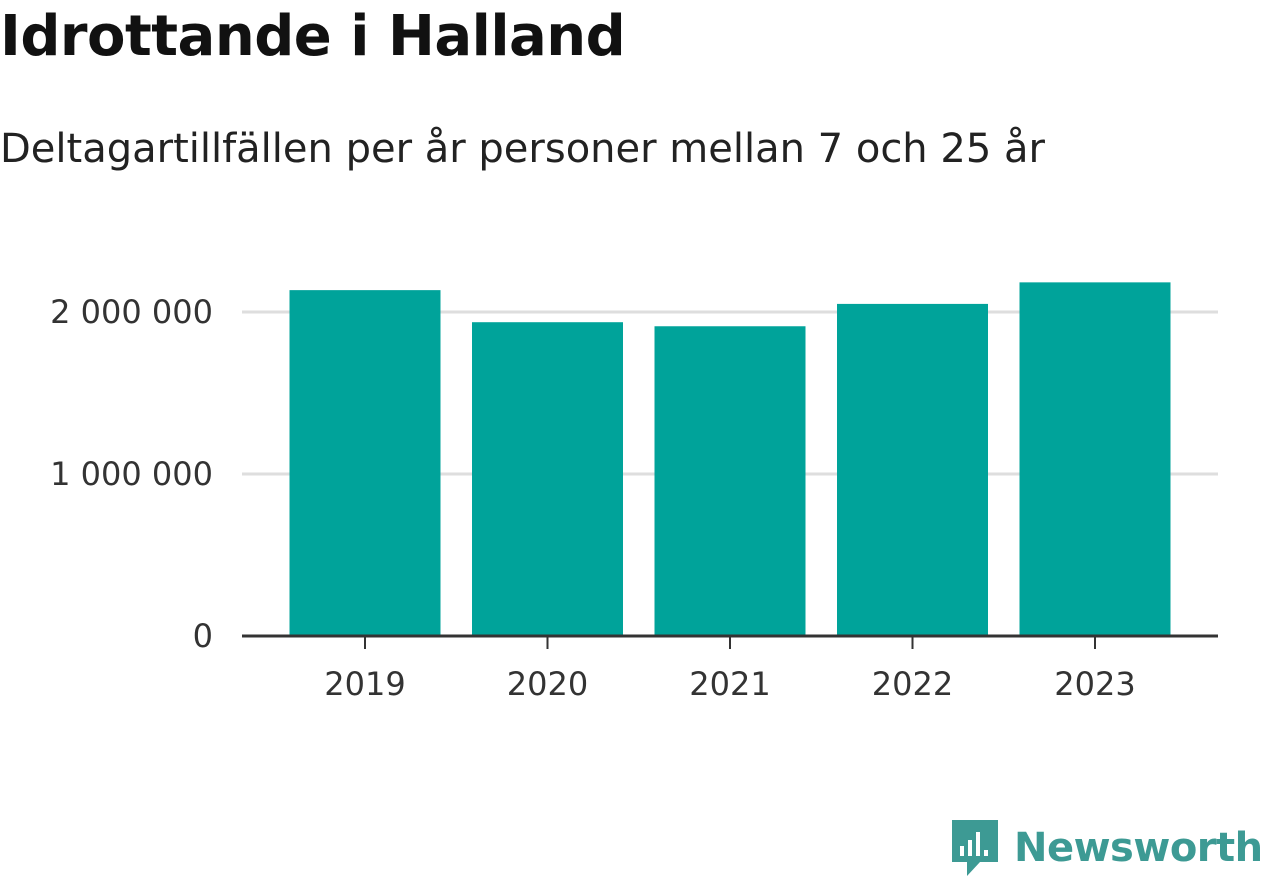  I want to click on bar-2022, so click(912, 469).